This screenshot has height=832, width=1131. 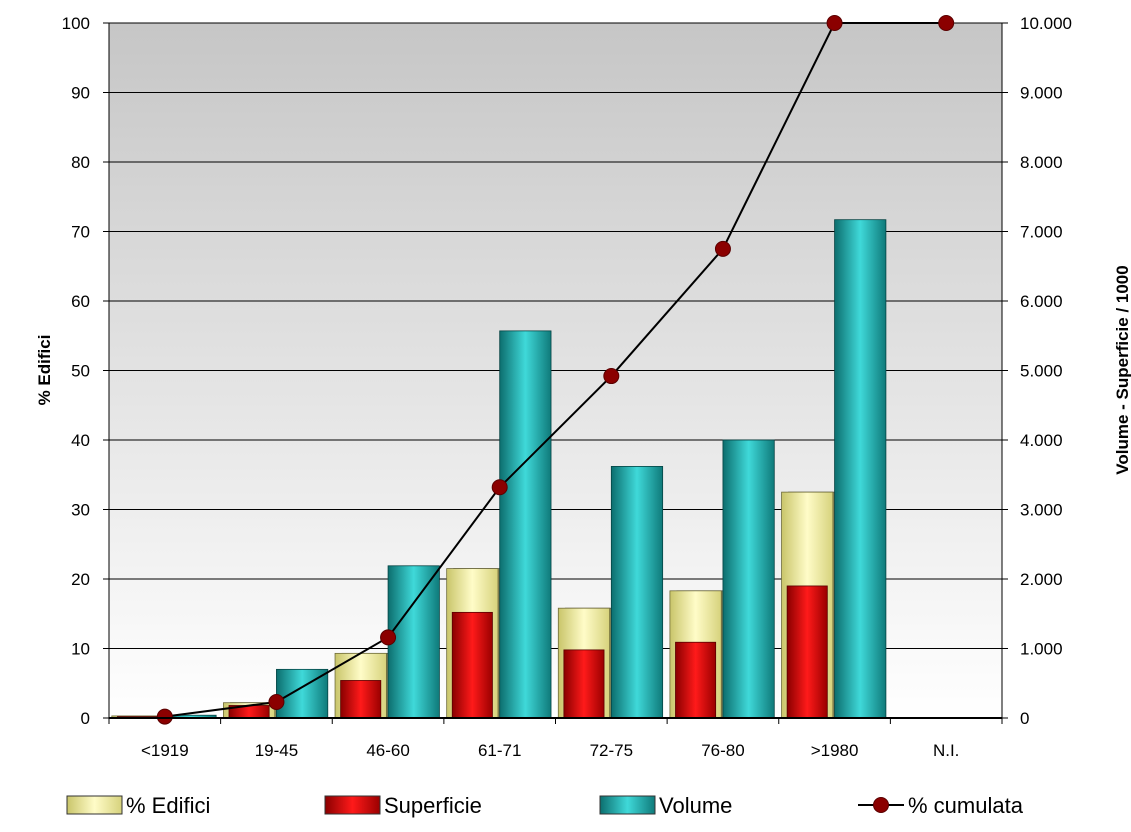 What do you see at coordinates (1024, 718) in the screenshot?
I see `y2-tick-label: 0` at bounding box center [1024, 718].